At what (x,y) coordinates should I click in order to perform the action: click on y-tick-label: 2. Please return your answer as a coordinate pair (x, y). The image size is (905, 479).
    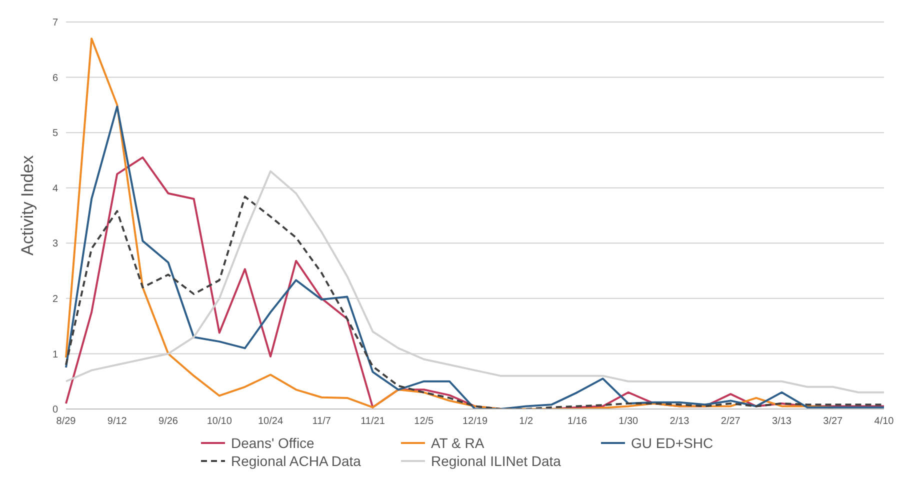
    Looking at the image, I should click on (55, 299).